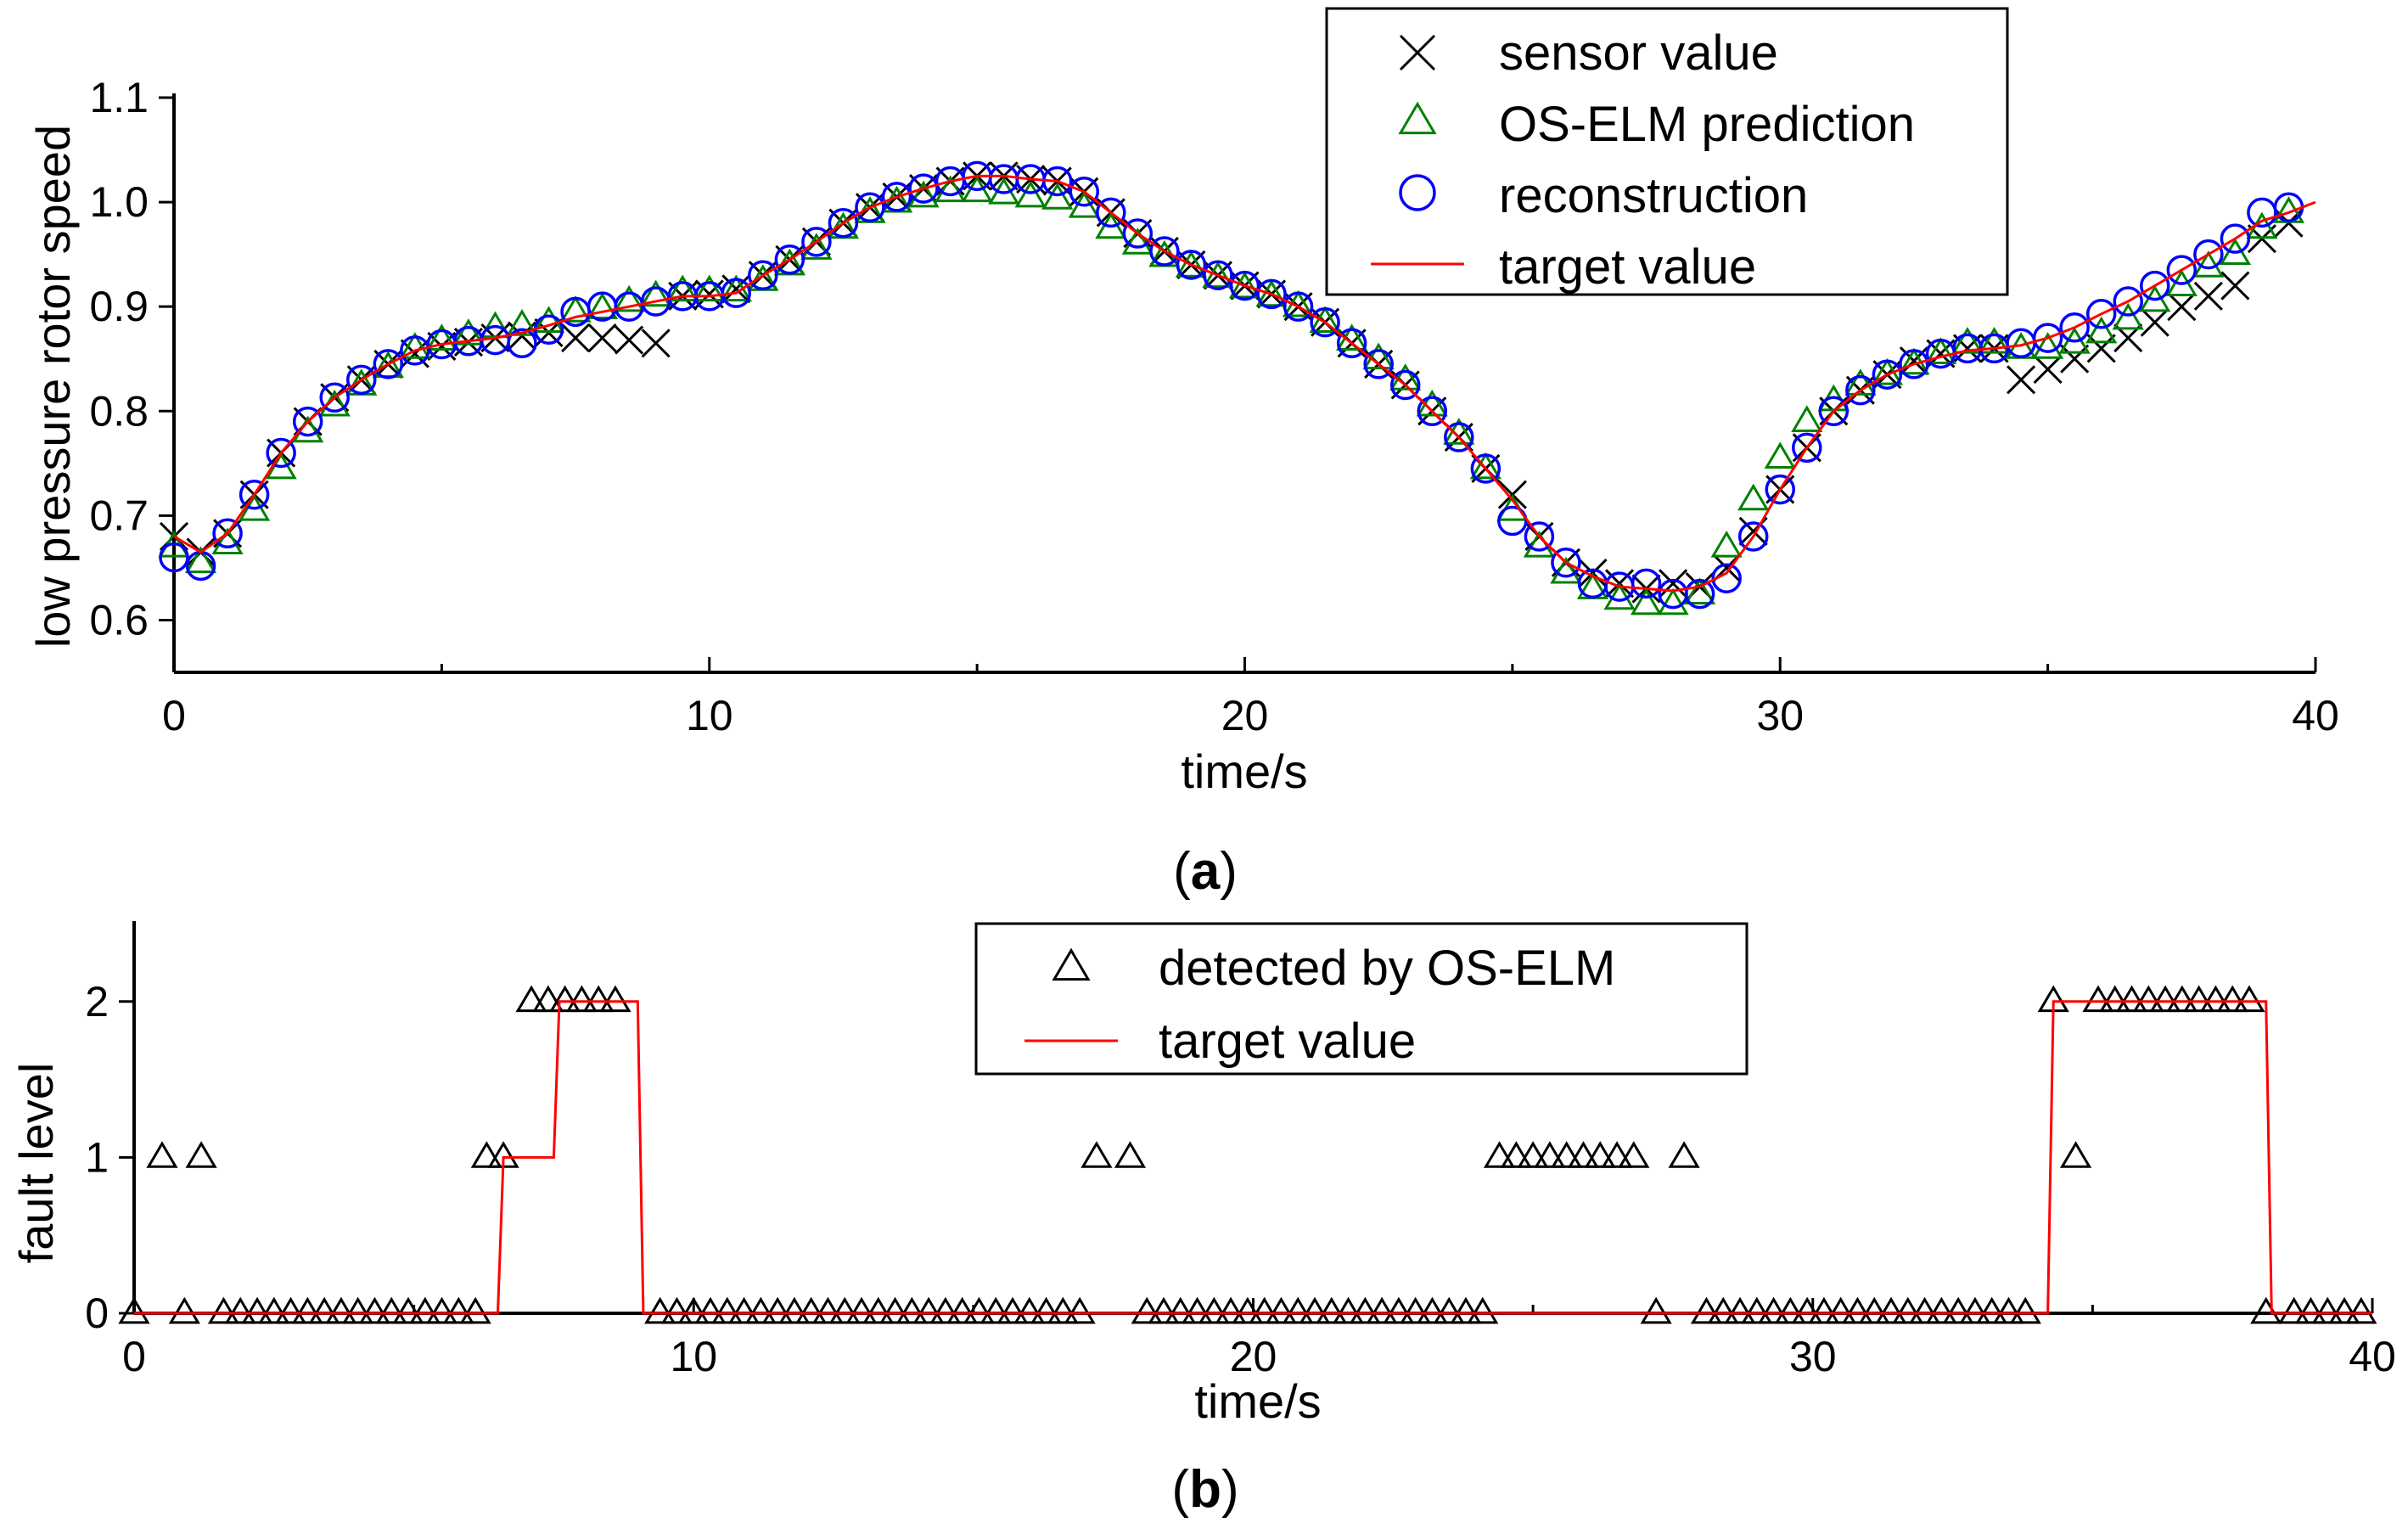 The image size is (2408, 1534). What do you see at coordinates (1257, 1401) in the screenshot?
I see `panel-b-x-axis-label: time/s` at bounding box center [1257, 1401].